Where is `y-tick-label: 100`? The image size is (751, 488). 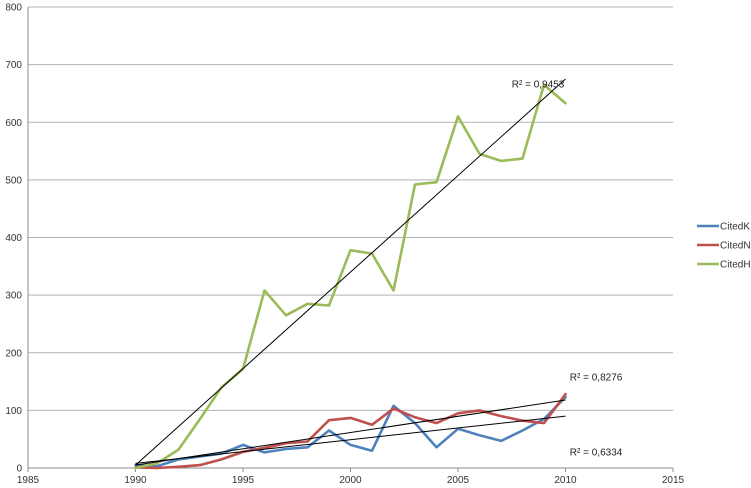
y-tick-label: 100 is located at coordinates (13, 411).